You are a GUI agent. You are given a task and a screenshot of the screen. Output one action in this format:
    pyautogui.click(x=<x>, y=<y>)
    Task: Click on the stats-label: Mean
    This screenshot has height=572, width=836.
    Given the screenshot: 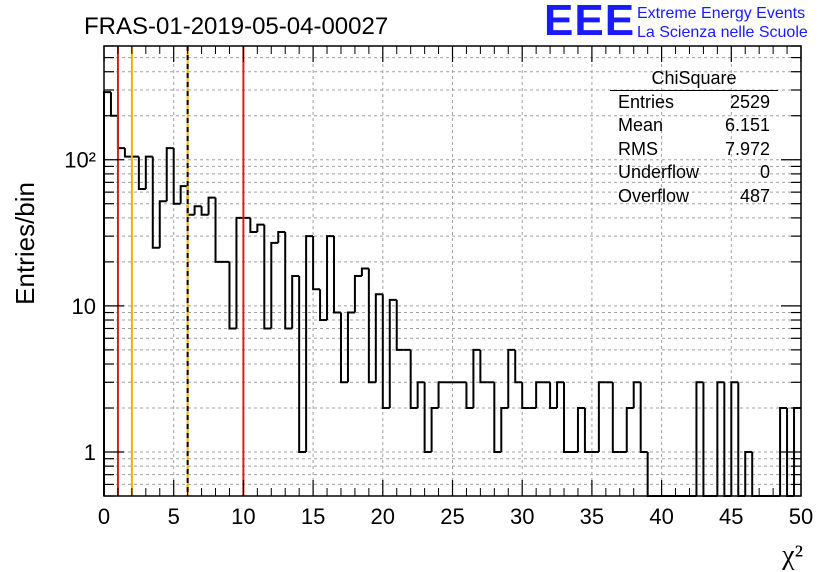 What is the action you would take?
    pyautogui.click(x=641, y=125)
    